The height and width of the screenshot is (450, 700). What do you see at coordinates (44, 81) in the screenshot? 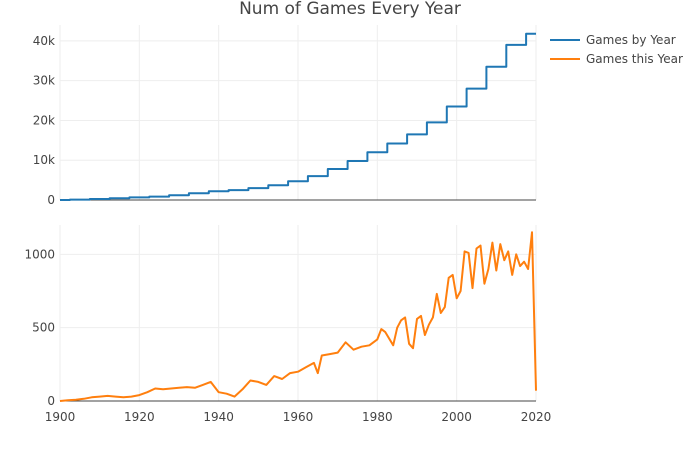
I see `y-tick-label-top-3: 30k` at bounding box center [44, 81].